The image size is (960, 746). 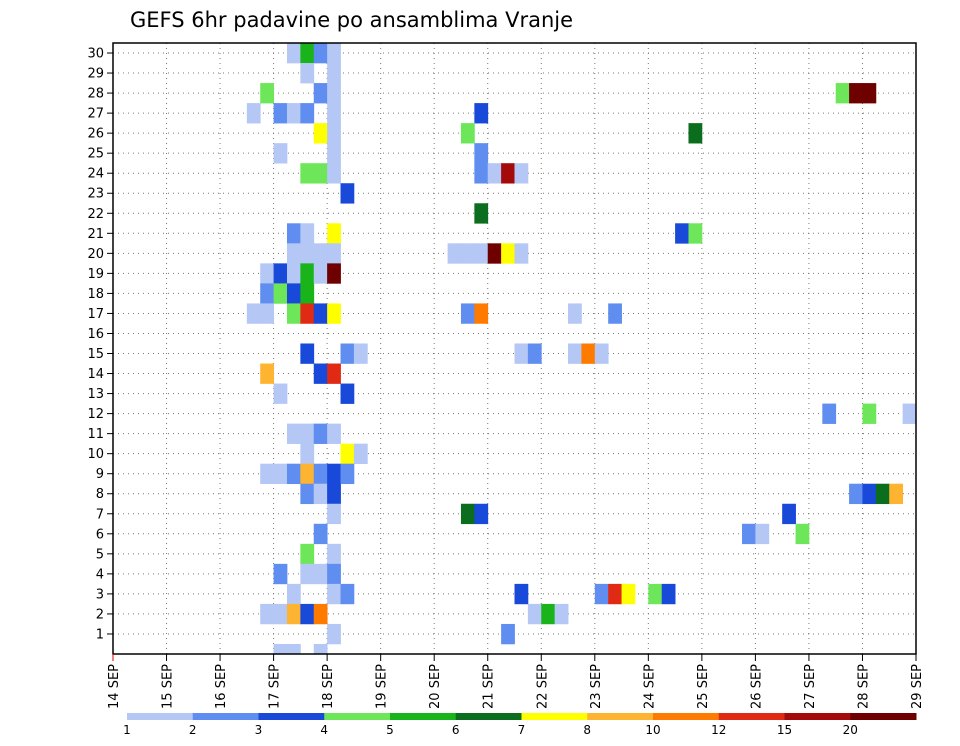 I want to click on colorbar-label: 8, so click(x=587, y=730).